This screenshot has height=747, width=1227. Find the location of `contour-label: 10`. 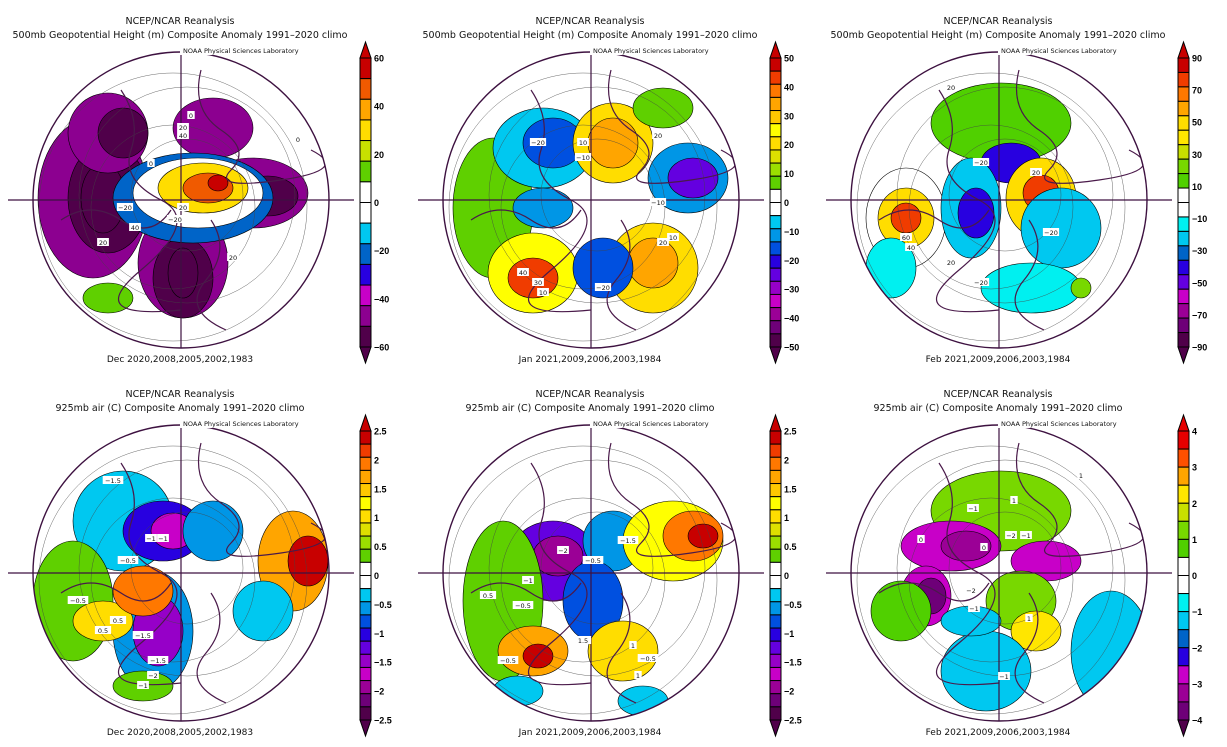

contour-label: 10 is located at coordinates (673, 238).